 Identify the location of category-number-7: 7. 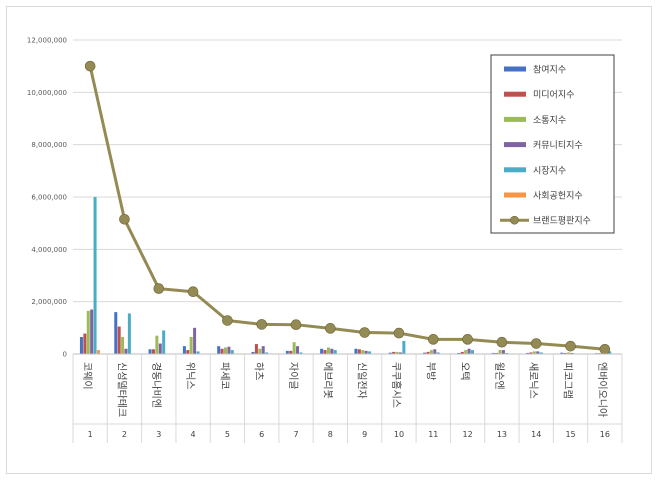
(295, 434).